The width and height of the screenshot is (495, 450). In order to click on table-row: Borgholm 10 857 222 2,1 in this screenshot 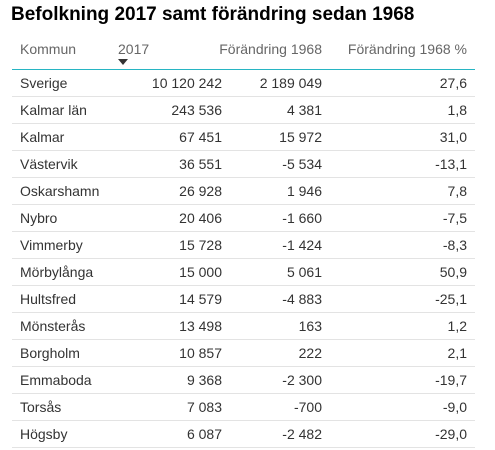, I will do `click(243, 353)`.